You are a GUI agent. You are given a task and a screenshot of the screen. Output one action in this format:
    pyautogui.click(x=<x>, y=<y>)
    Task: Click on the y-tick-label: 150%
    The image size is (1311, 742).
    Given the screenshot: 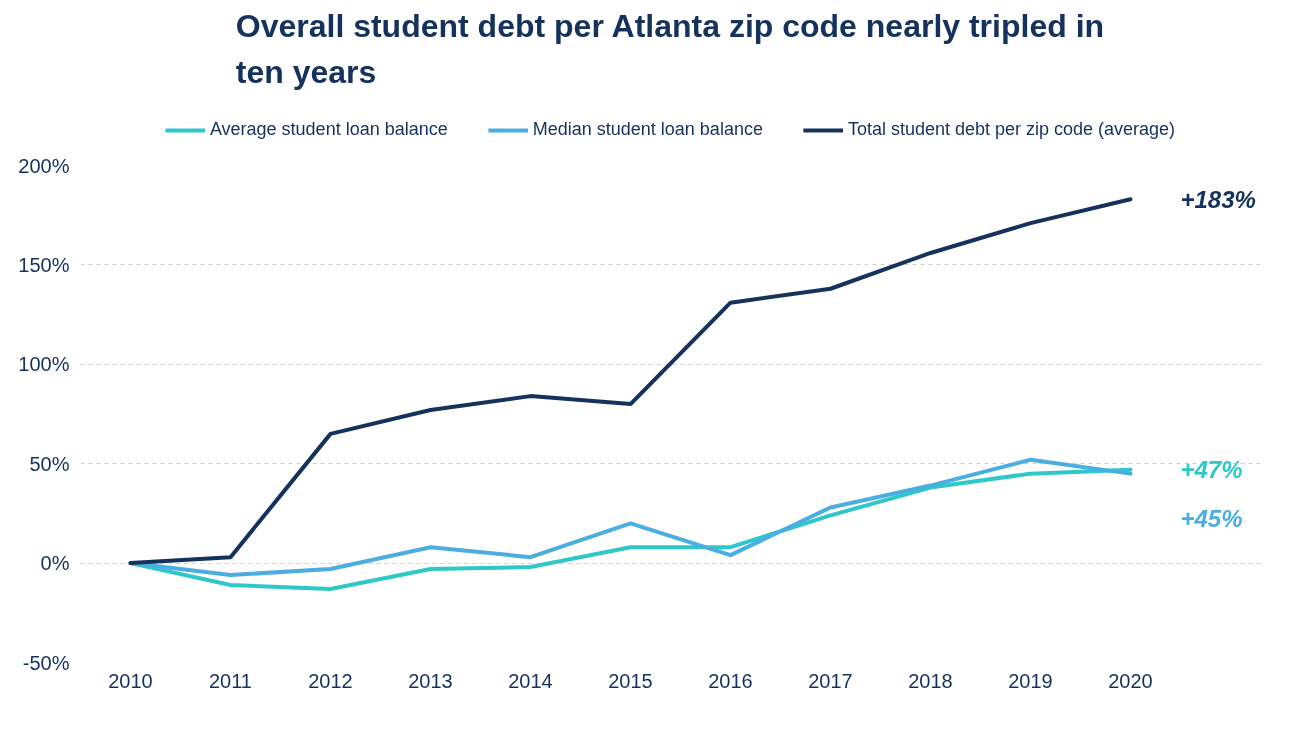 What is the action you would take?
    pyautogui.click(x=44, y=264)
    